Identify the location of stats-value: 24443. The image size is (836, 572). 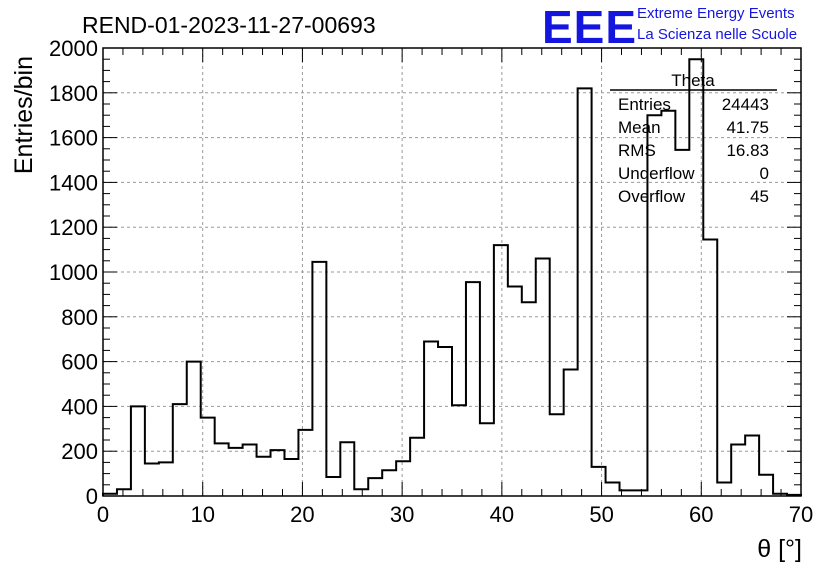
(745, 104).